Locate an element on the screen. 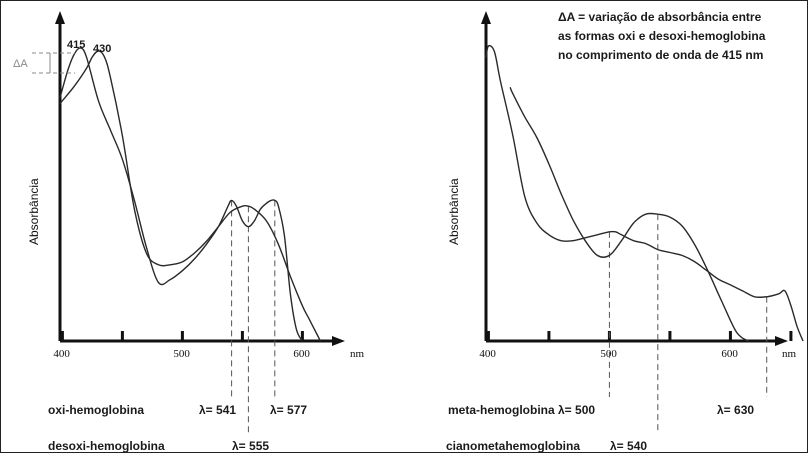 Image resolution: width=810 pixels, height=455 pixels. peak-label-415: 415 is located at coordinates (76, 45).